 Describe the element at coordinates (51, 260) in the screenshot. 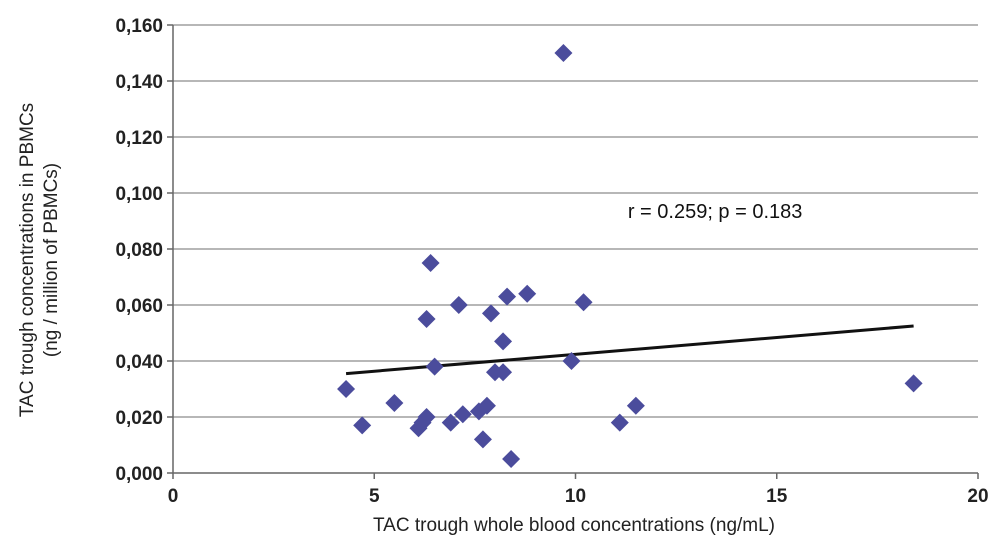

I see `y-axis-title-line-2: (ng / million of PBMCs)` at that location.